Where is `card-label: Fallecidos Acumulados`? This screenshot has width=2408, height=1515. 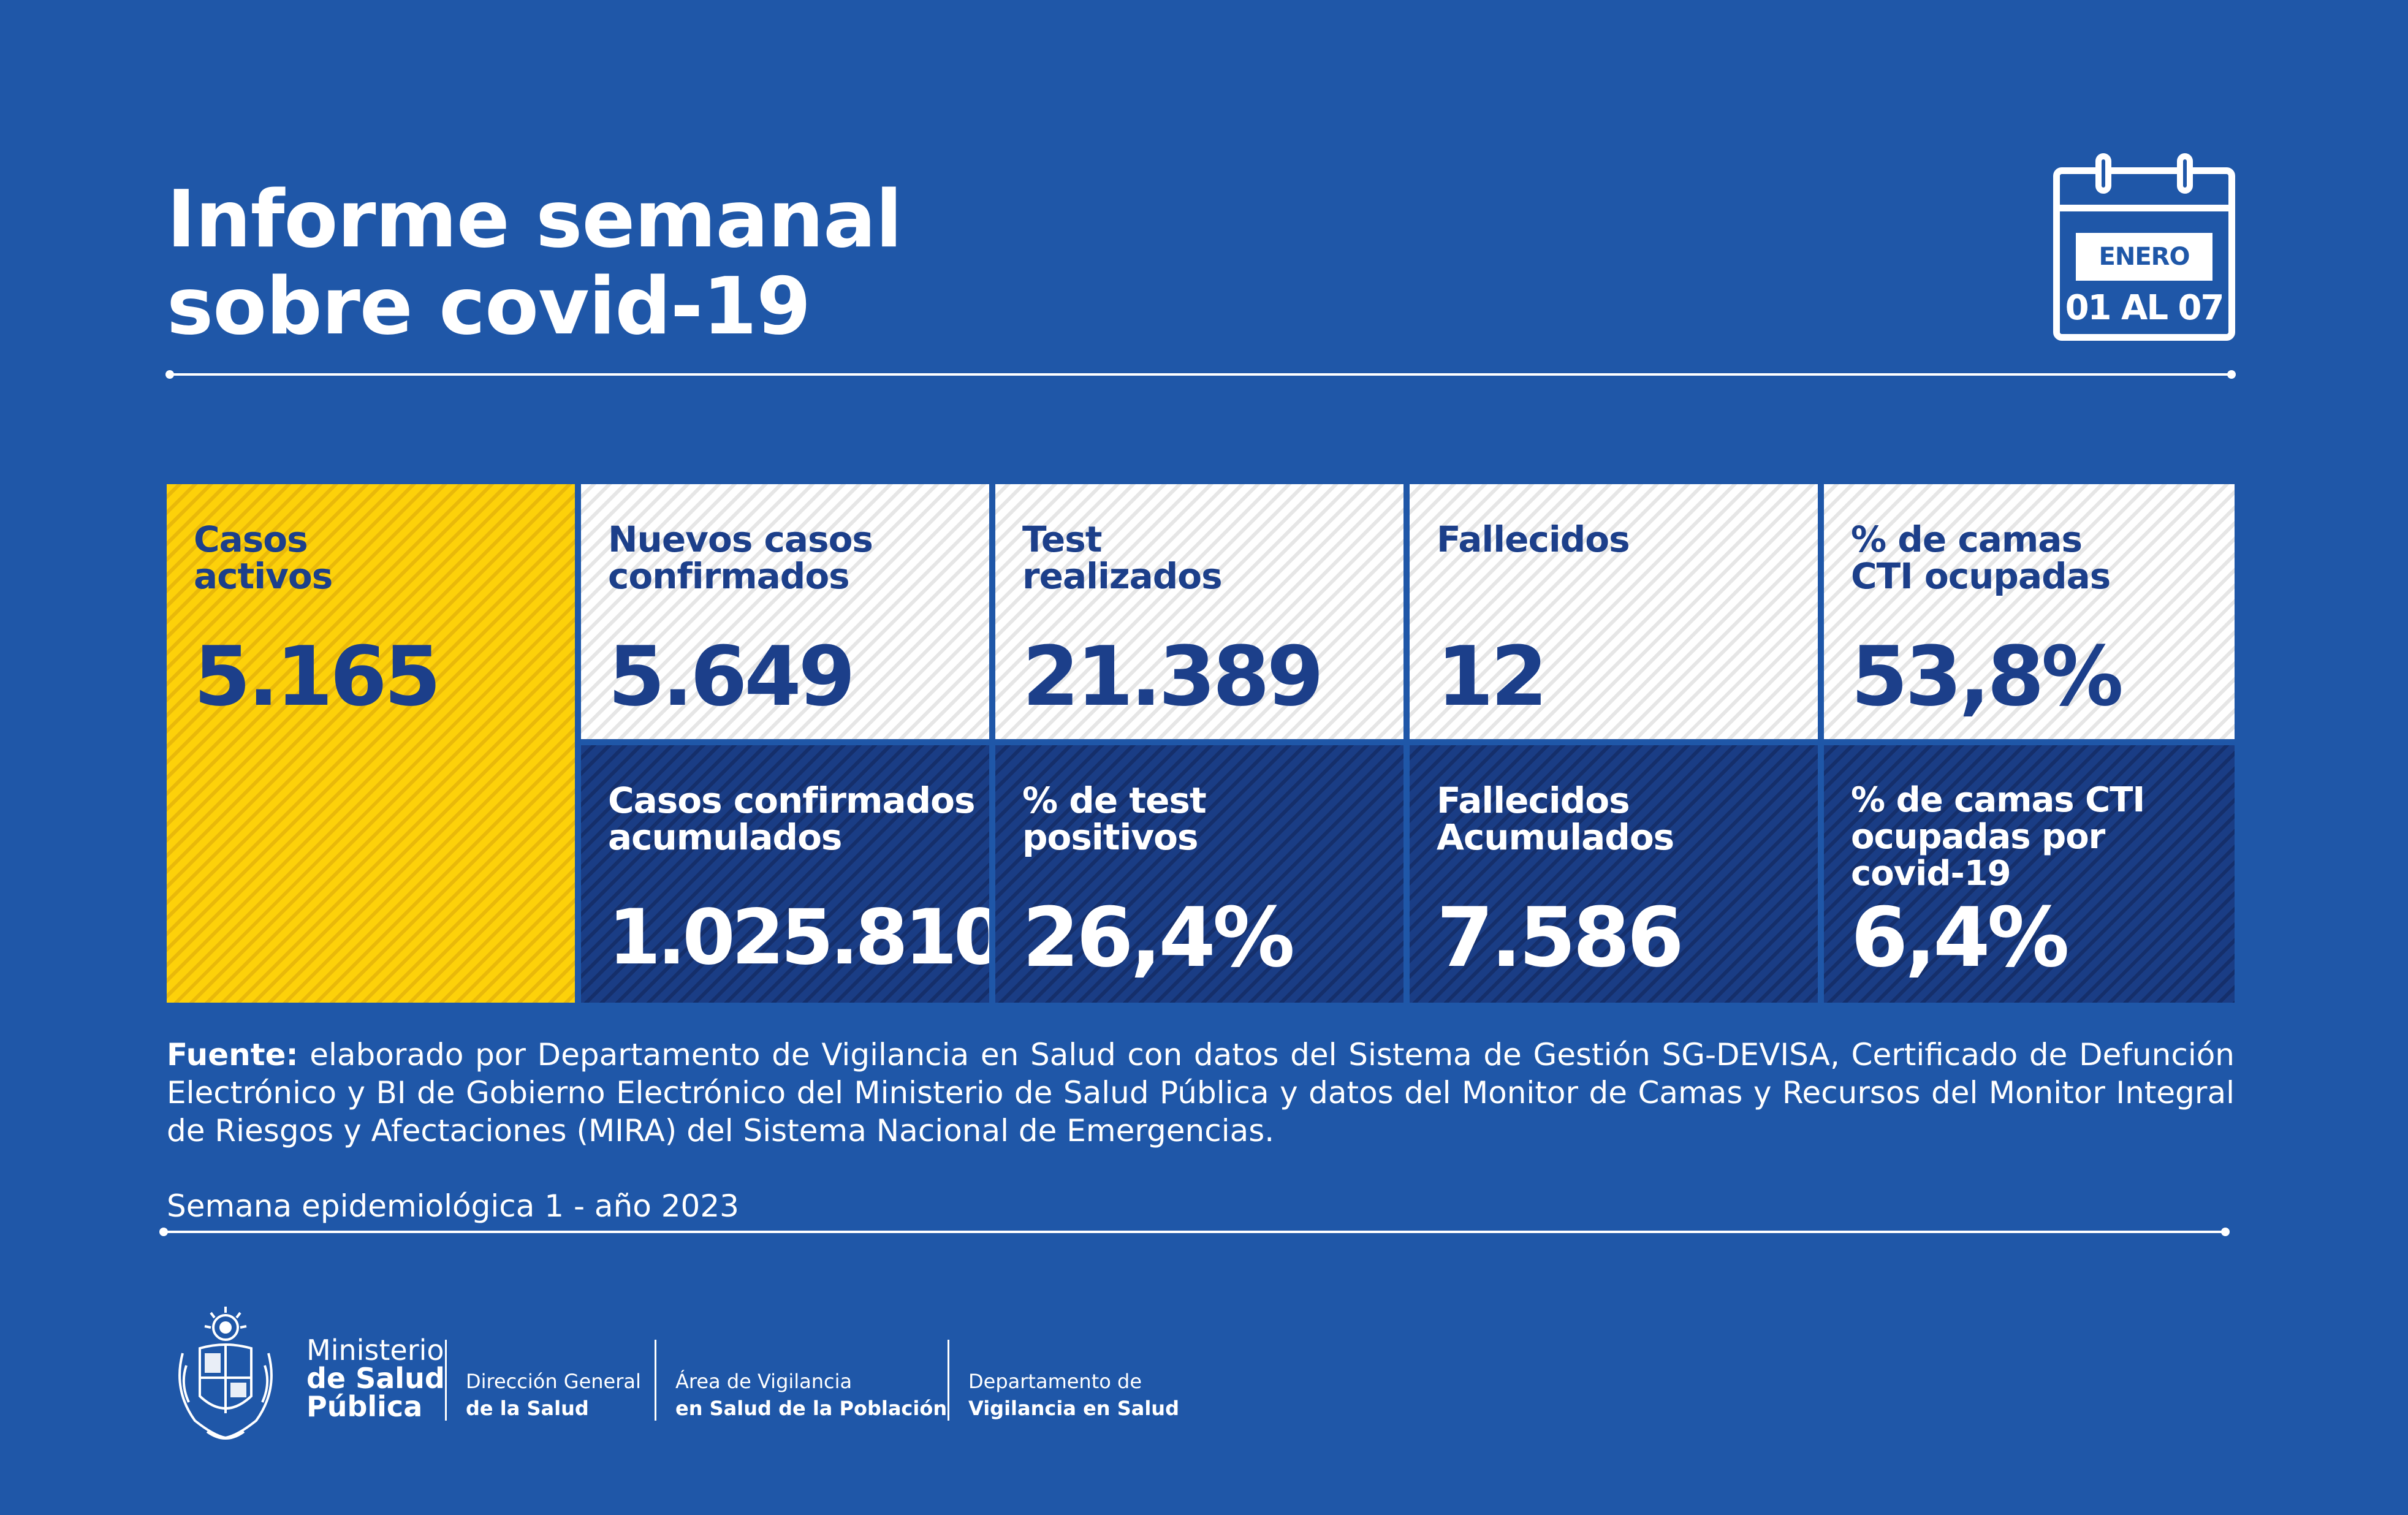
card-label: Fallecidos Acumulados is located at coordinates (1625, 819).